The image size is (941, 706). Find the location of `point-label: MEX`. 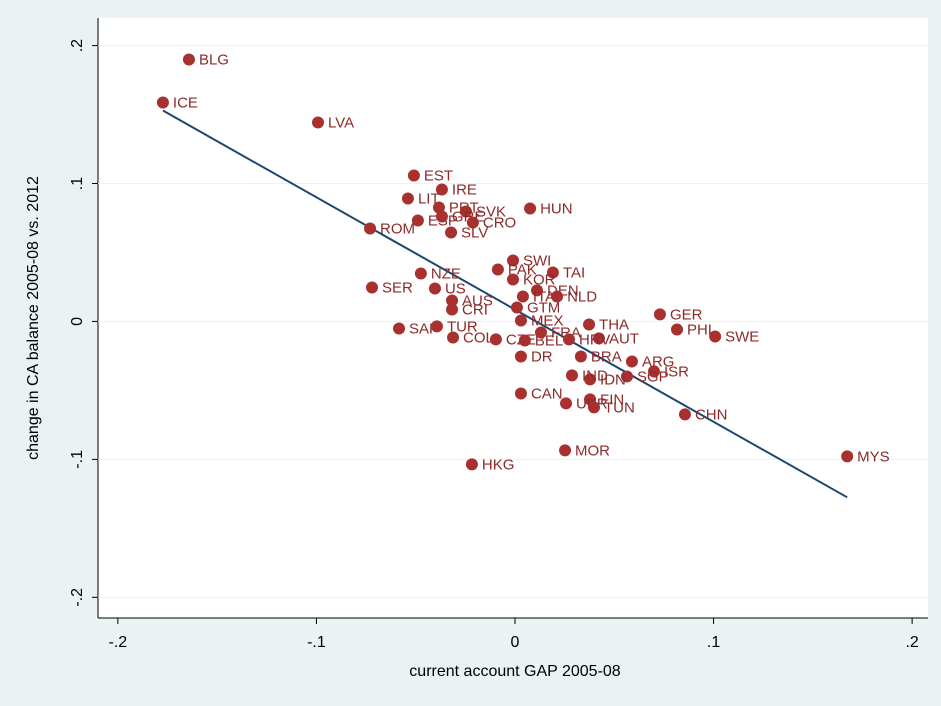

point-label: MEX is located at coordinates (547, 320).